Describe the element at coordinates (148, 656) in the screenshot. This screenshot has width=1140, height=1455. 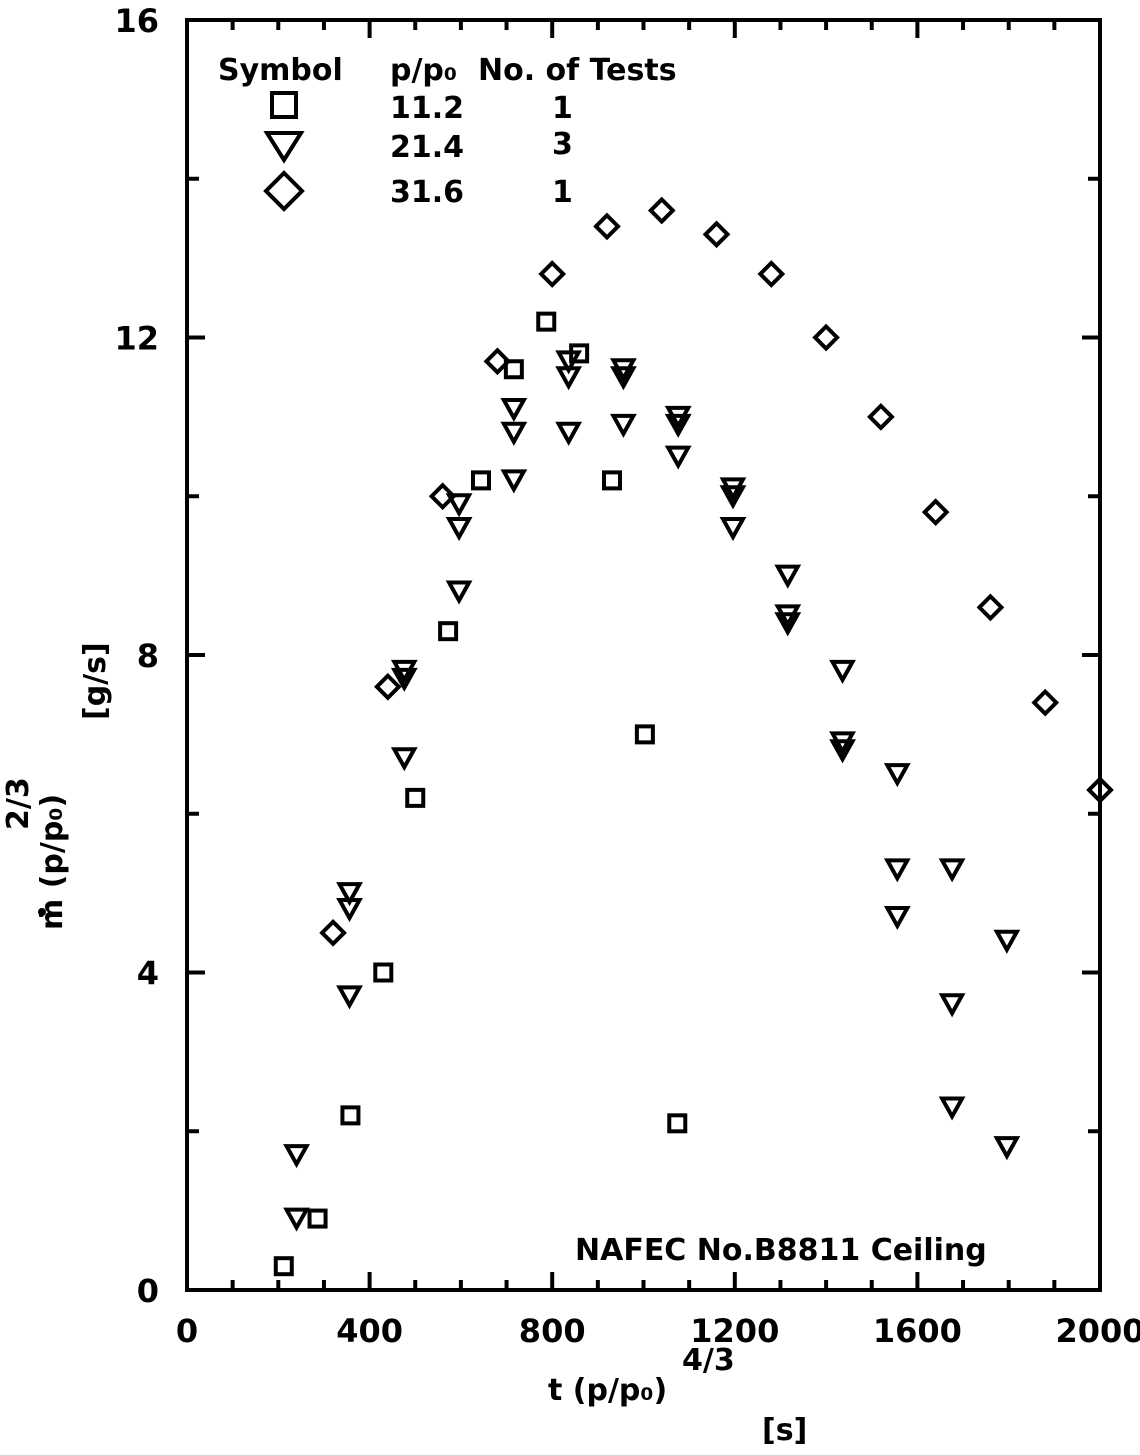
I see `y-tick-label: 8` at that location.